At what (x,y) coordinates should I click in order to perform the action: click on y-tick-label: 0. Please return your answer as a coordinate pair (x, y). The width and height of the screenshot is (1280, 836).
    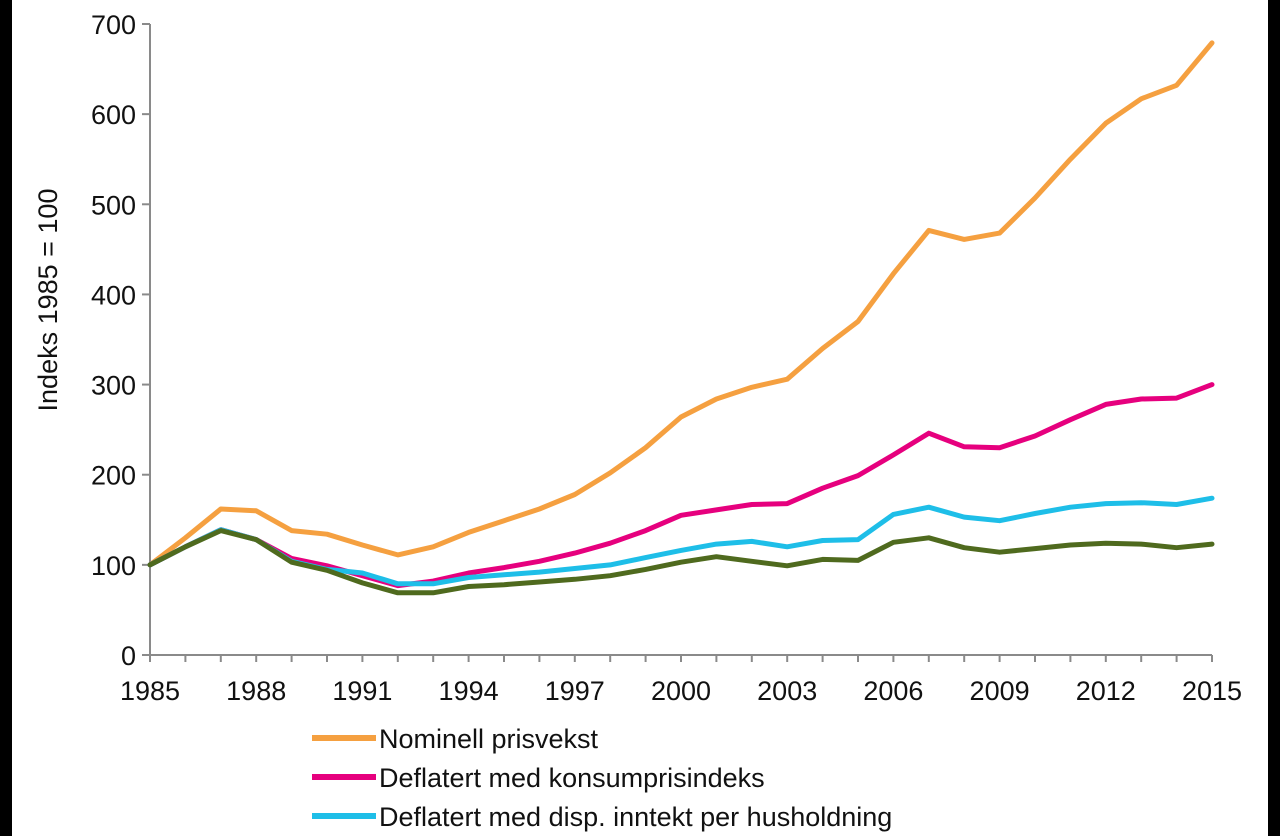
    Looking at the image, I should click on (128, 656).